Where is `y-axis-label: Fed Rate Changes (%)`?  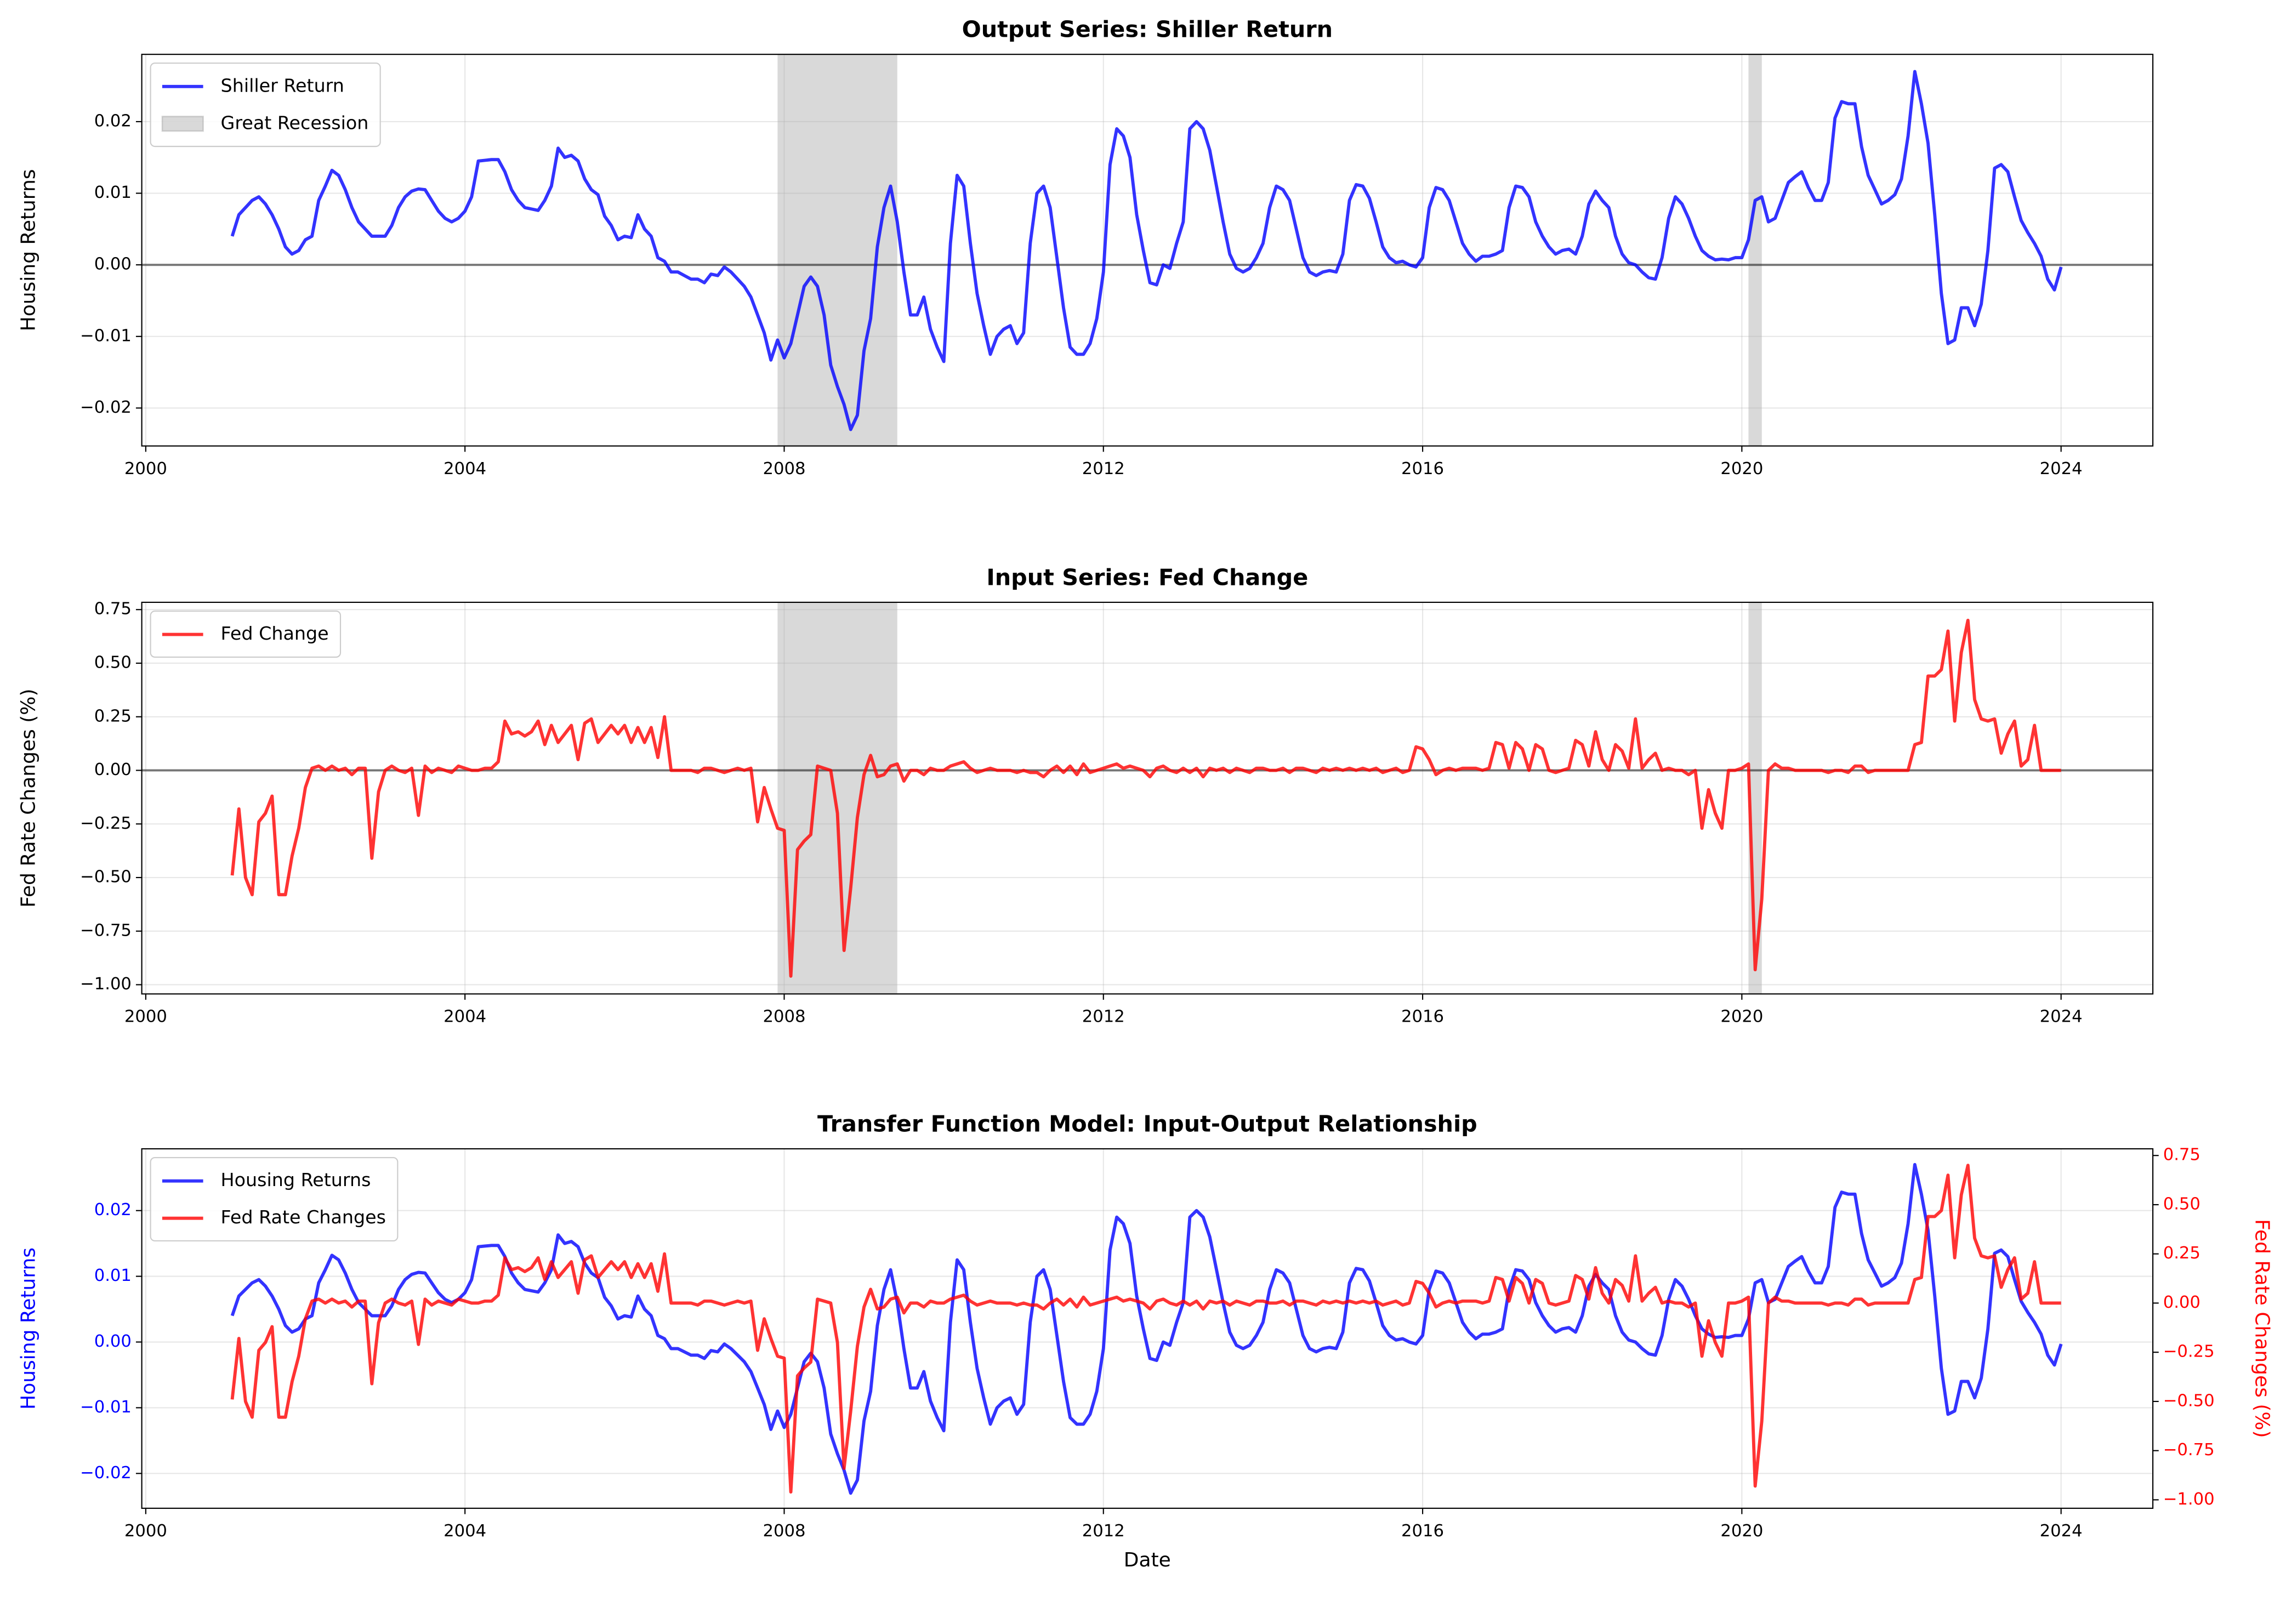 y-axis-label: Fed Rate Changes (%) is located at coordinates (28, 798).